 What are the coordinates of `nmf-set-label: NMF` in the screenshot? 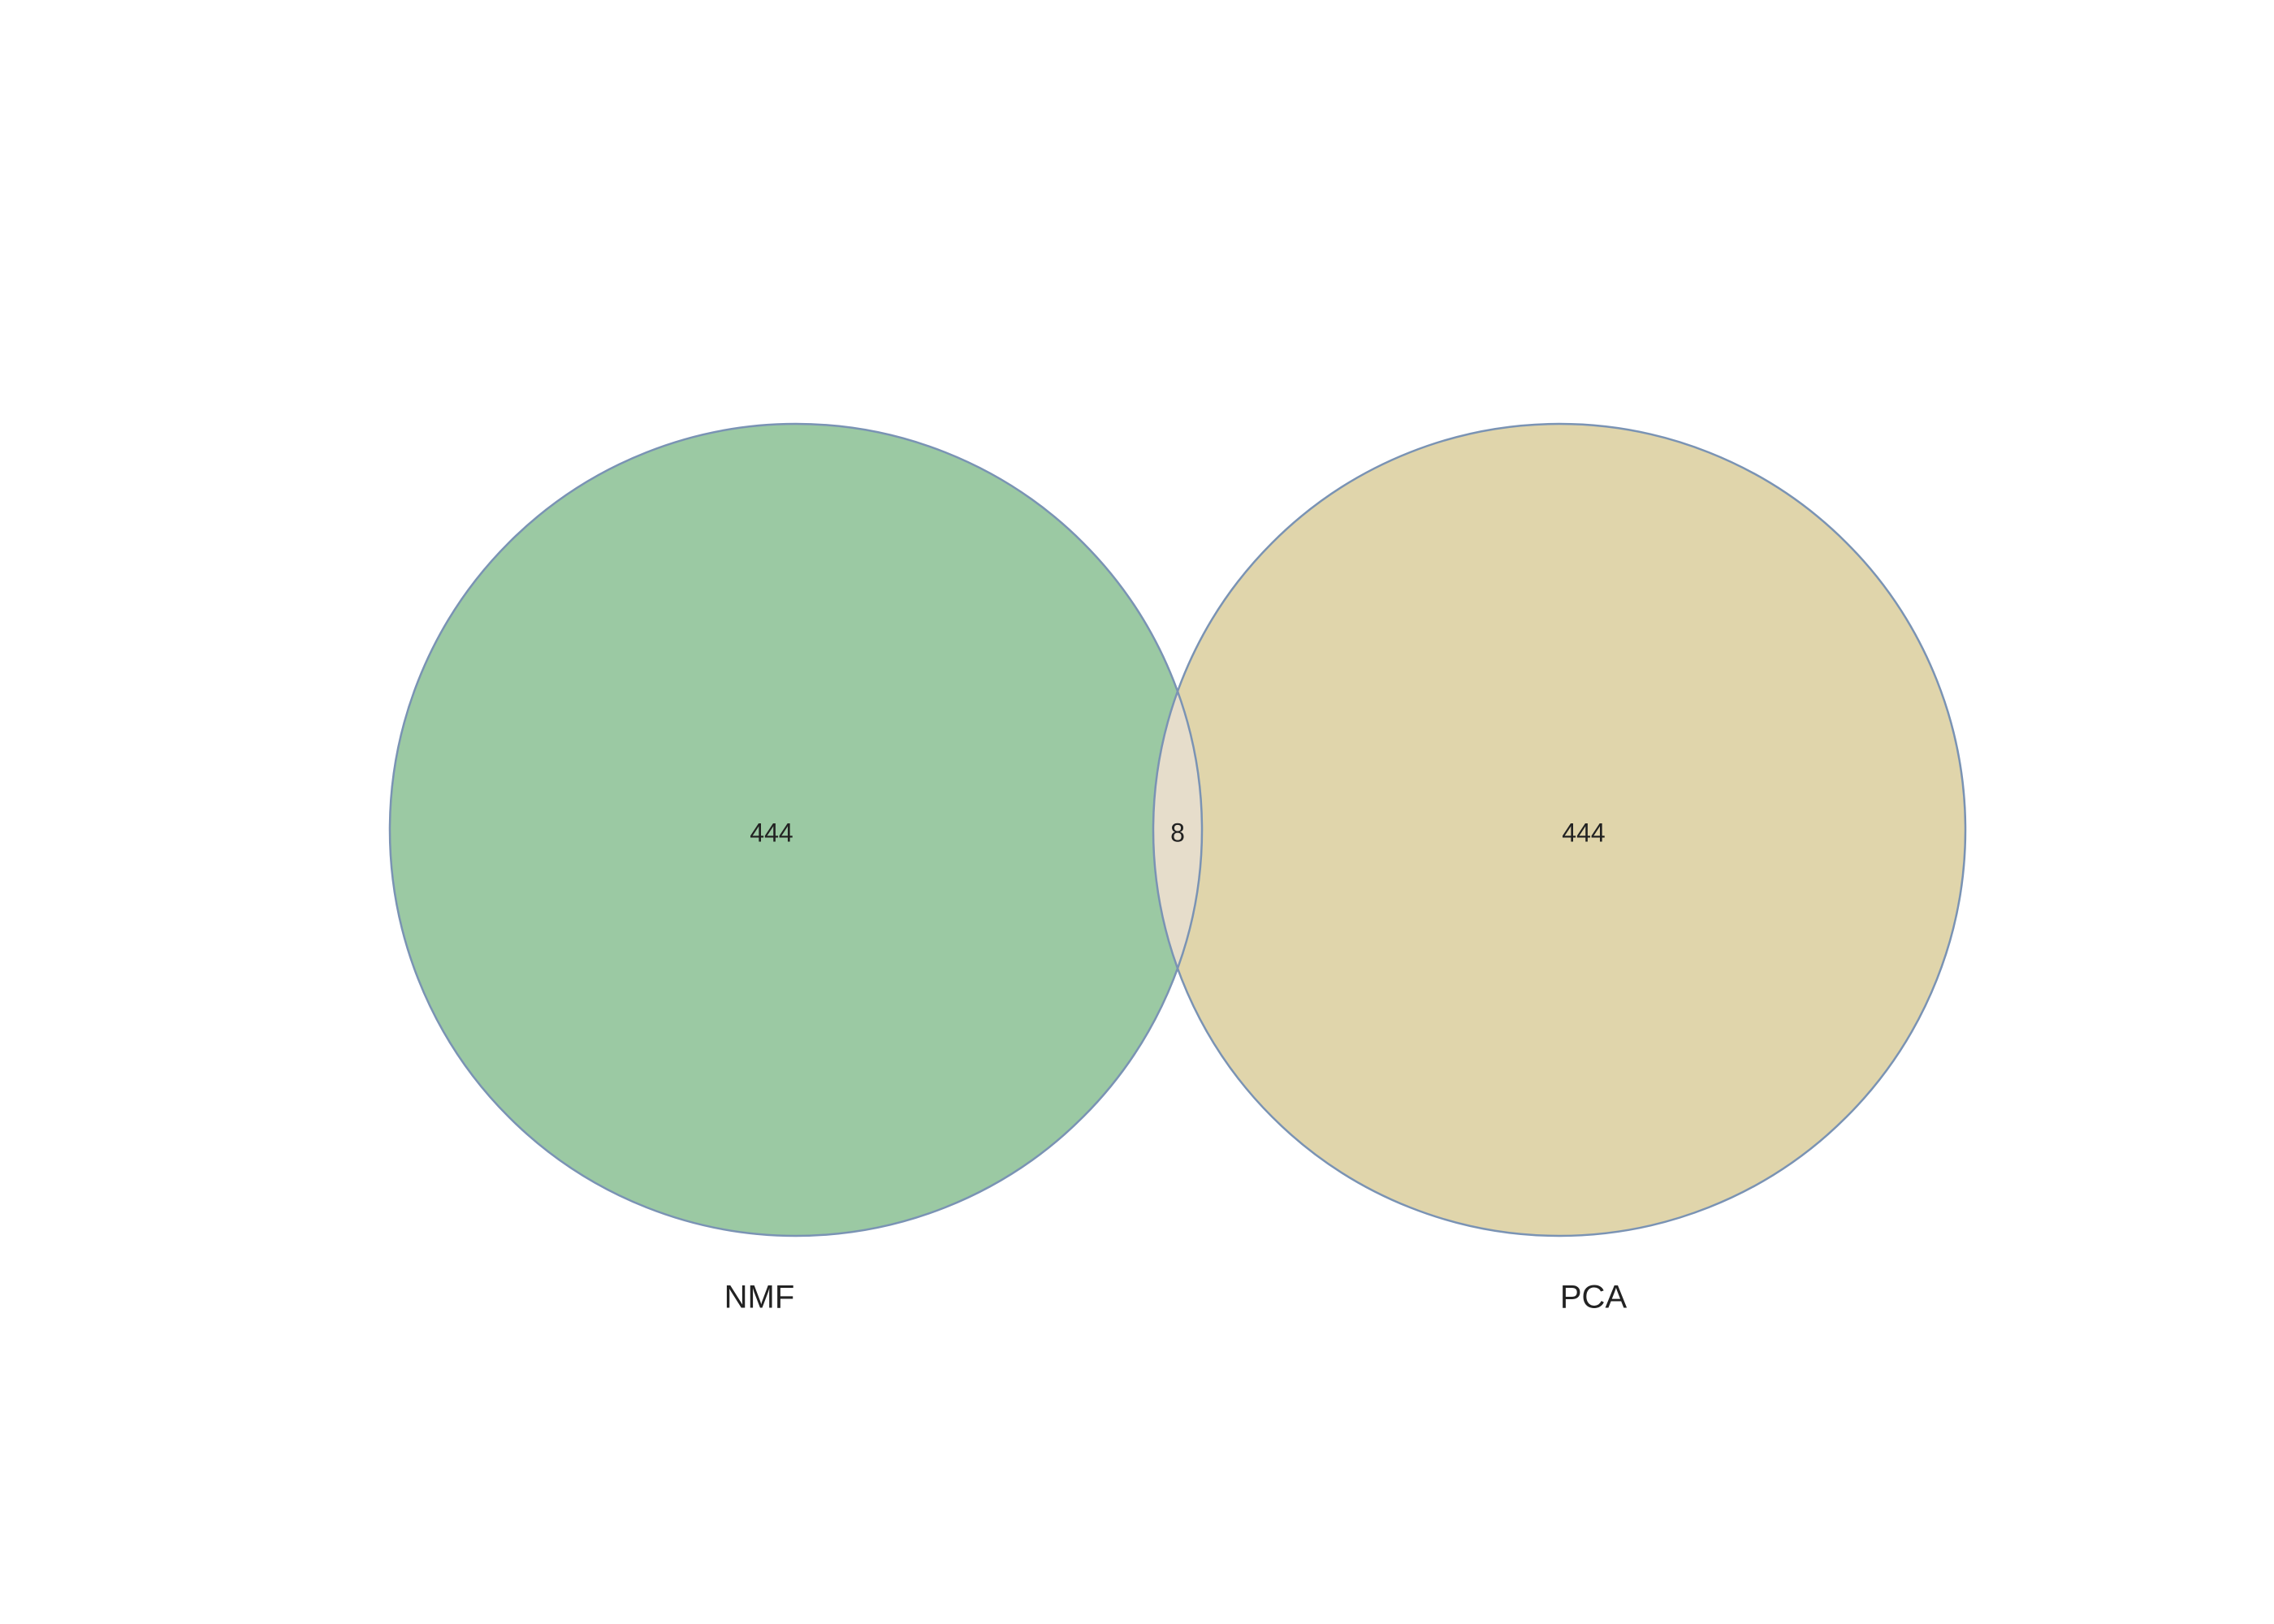 It's located at (760, 1298).